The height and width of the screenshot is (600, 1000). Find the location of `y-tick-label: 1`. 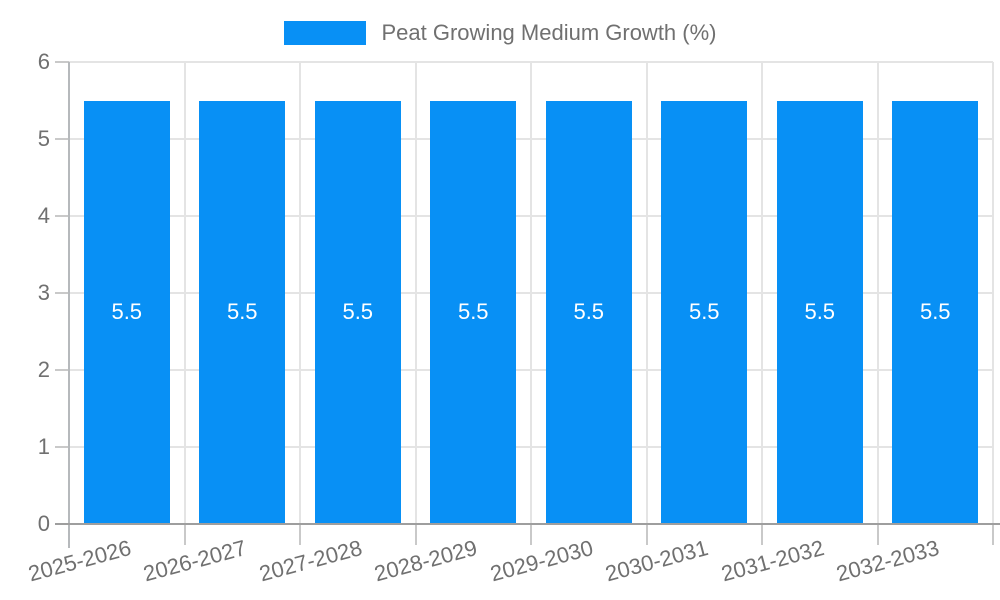

y-tick-label: 1 is located at coordinates (43, 446).